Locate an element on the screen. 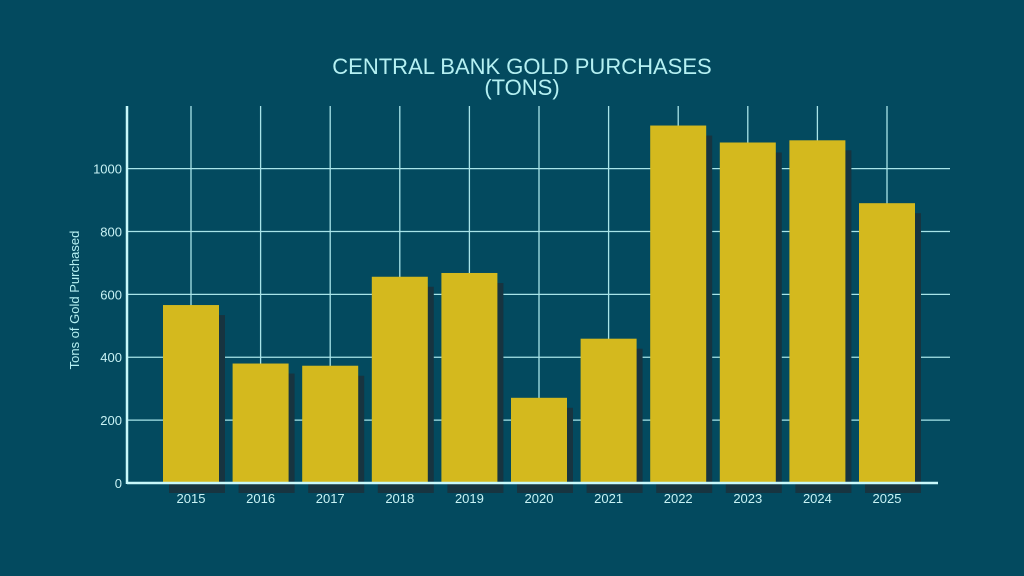  x-tick-label: 2015 is located at coordinates (191, 498).